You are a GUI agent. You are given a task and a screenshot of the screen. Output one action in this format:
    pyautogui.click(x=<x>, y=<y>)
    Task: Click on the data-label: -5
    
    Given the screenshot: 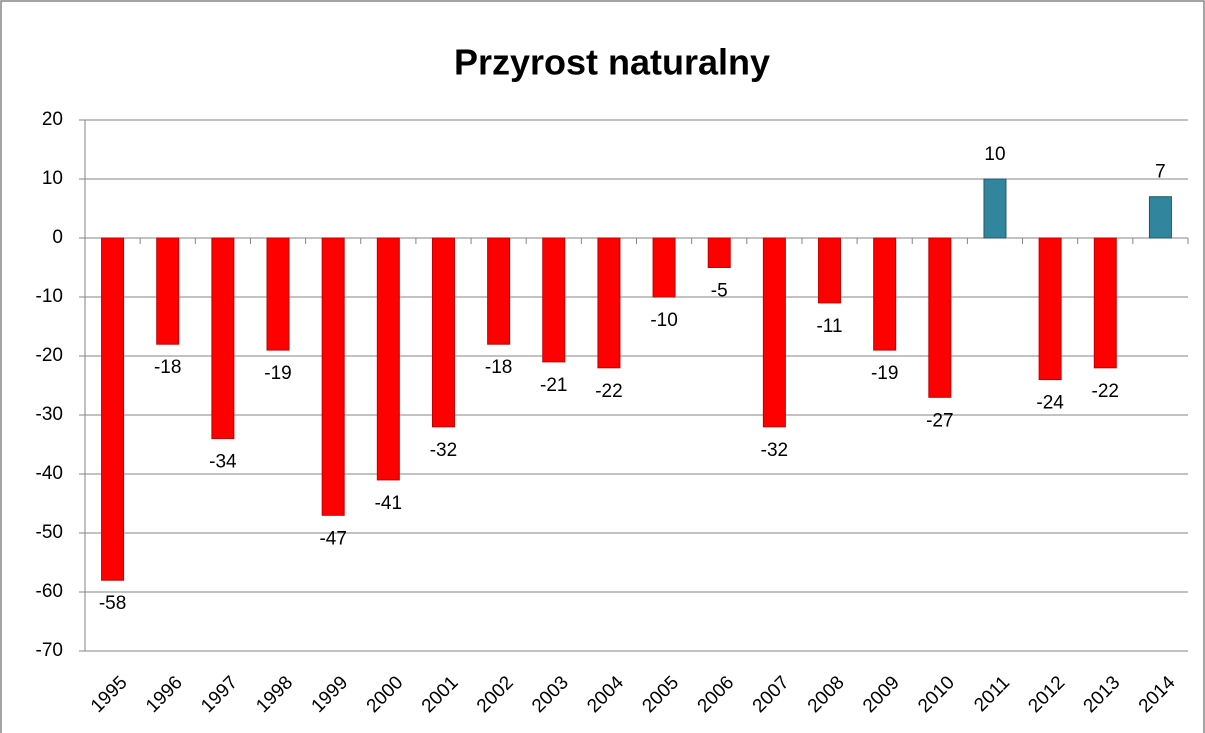 What is the action you would take?
    pyautogui.click(x=719, y=291)
    